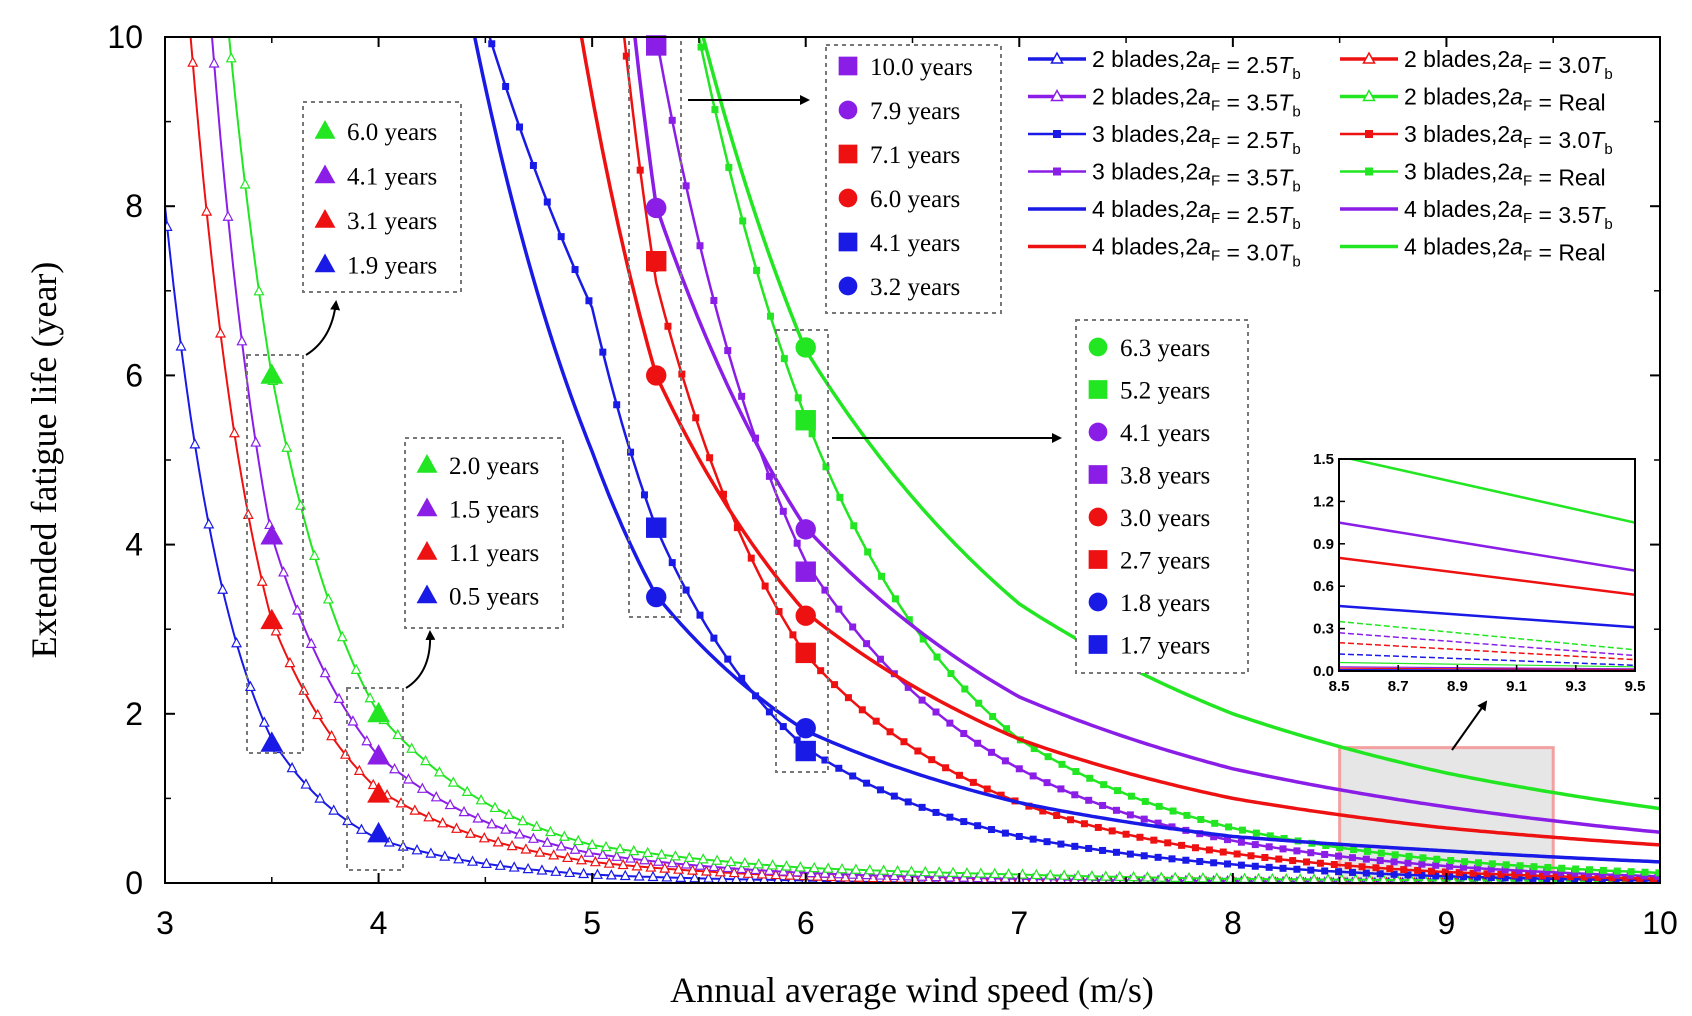 The width and height of the screenshot is (1692, 1016). What do you see at coordinates (915, 199) in the screenshot?
I see `annotation-label: 6.0 years` at bounding box center [915, 199].